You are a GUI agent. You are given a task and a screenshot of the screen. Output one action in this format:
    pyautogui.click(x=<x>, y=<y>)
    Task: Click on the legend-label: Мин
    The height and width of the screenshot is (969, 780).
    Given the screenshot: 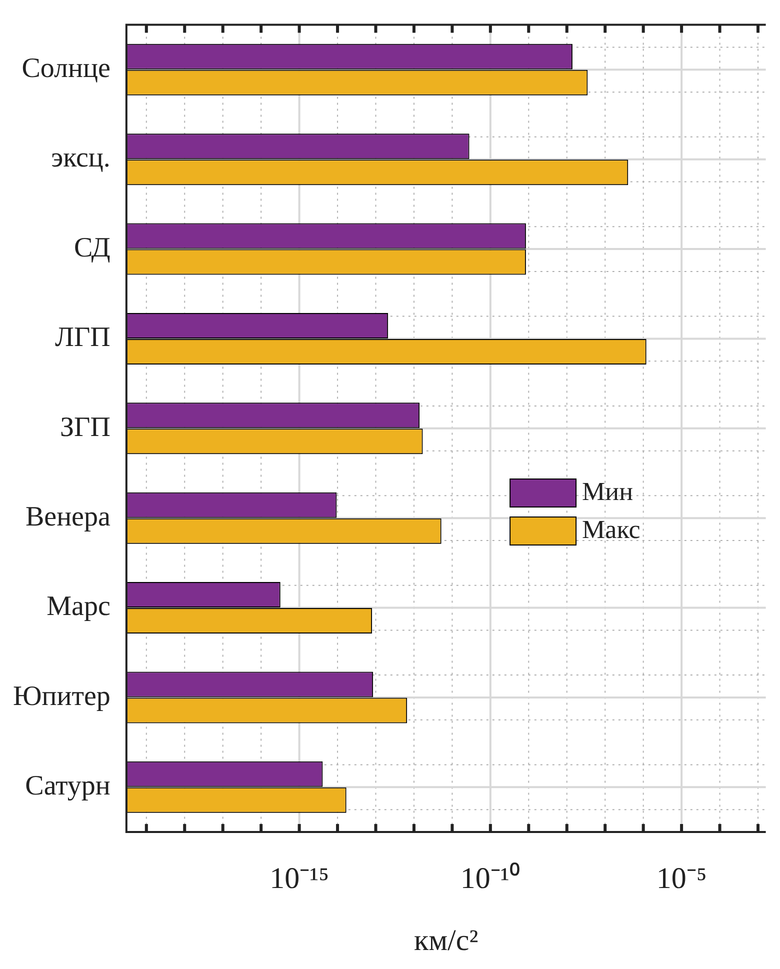 What is the action you would take?
    pyautogui.click(x=608, y=491)
    